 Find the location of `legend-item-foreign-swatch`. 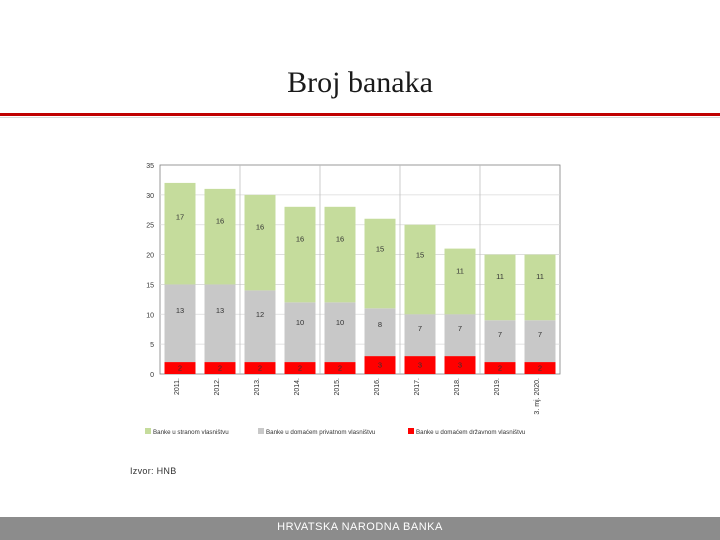

legend-item-foreign-swatch is located at coordinates (148, 431).